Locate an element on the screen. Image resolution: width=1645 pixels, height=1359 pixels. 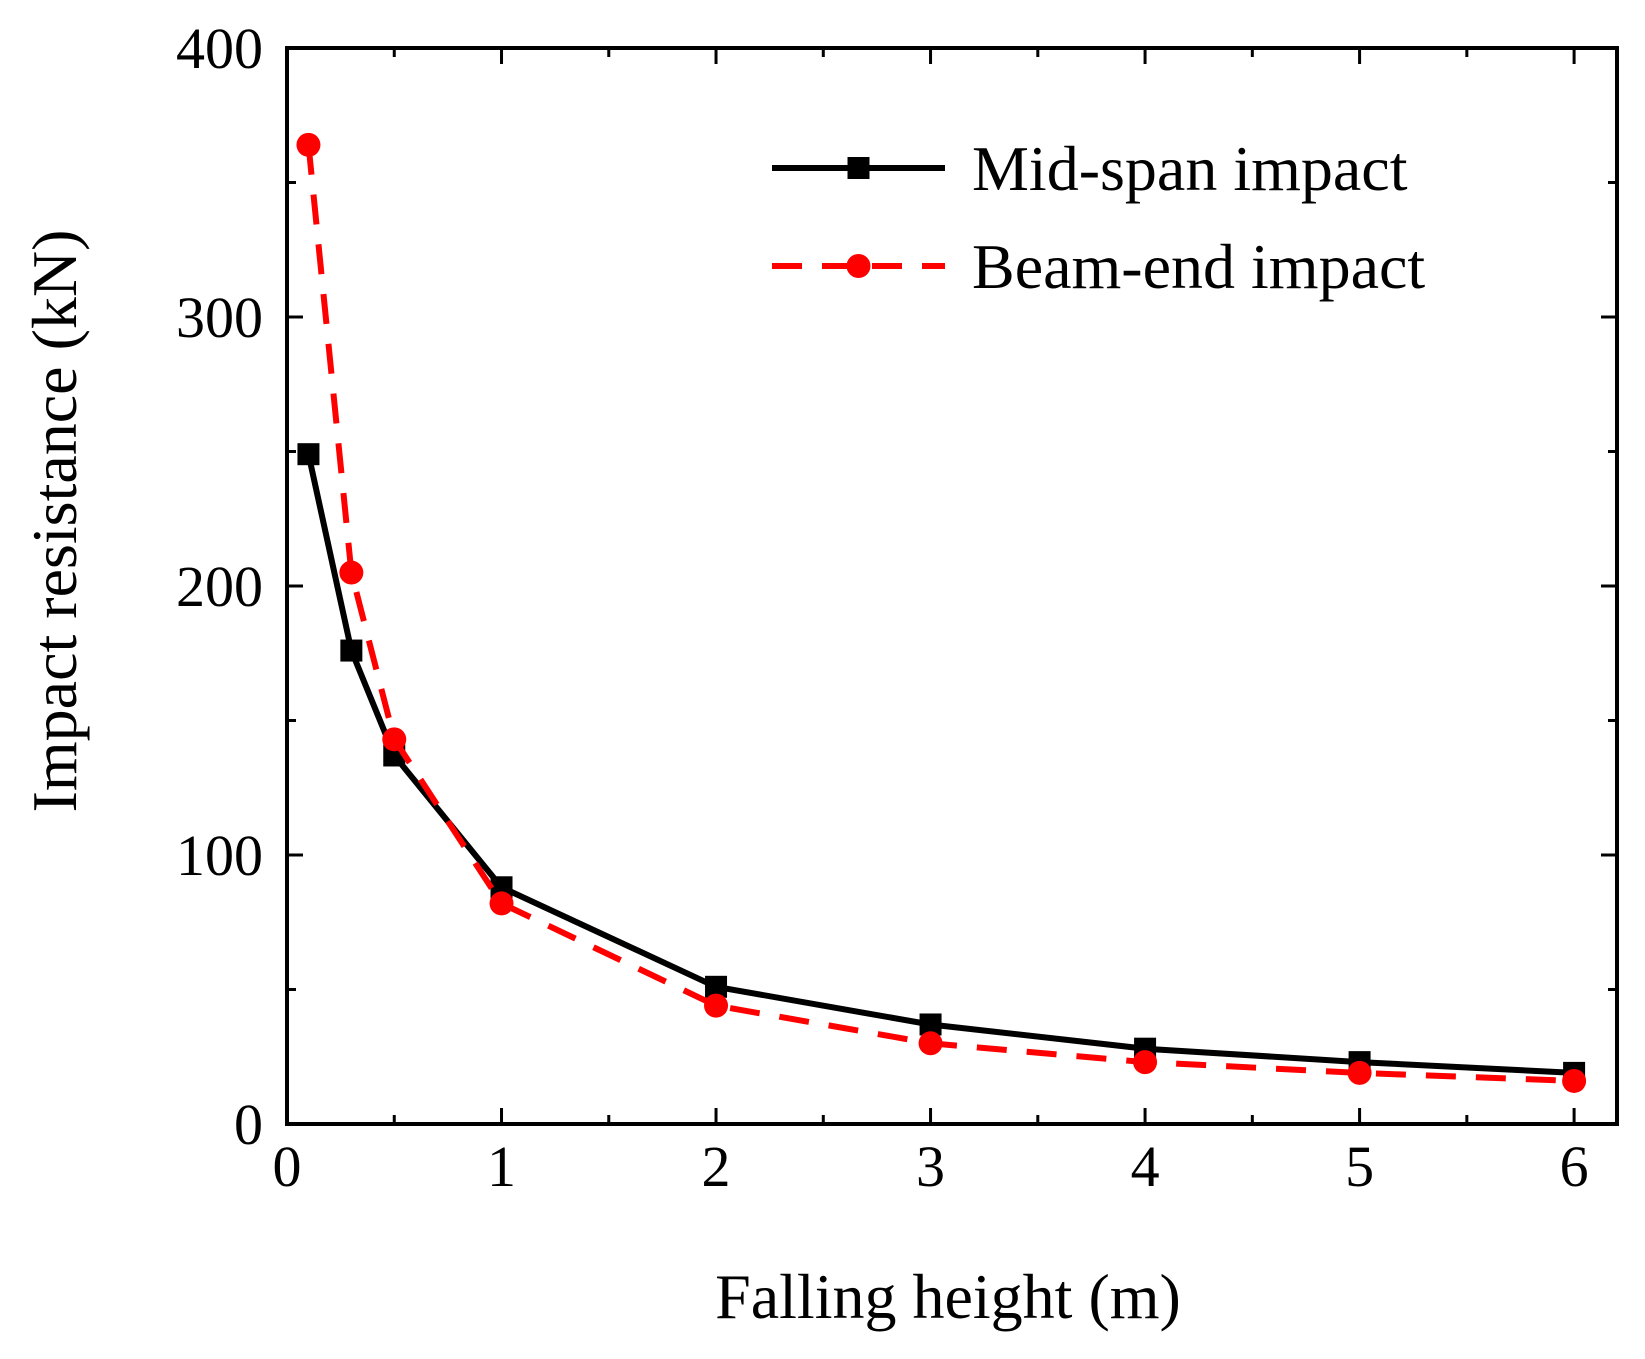
legend: Mid-span impact Beam-end impact is located at coordinates (1098, 217).